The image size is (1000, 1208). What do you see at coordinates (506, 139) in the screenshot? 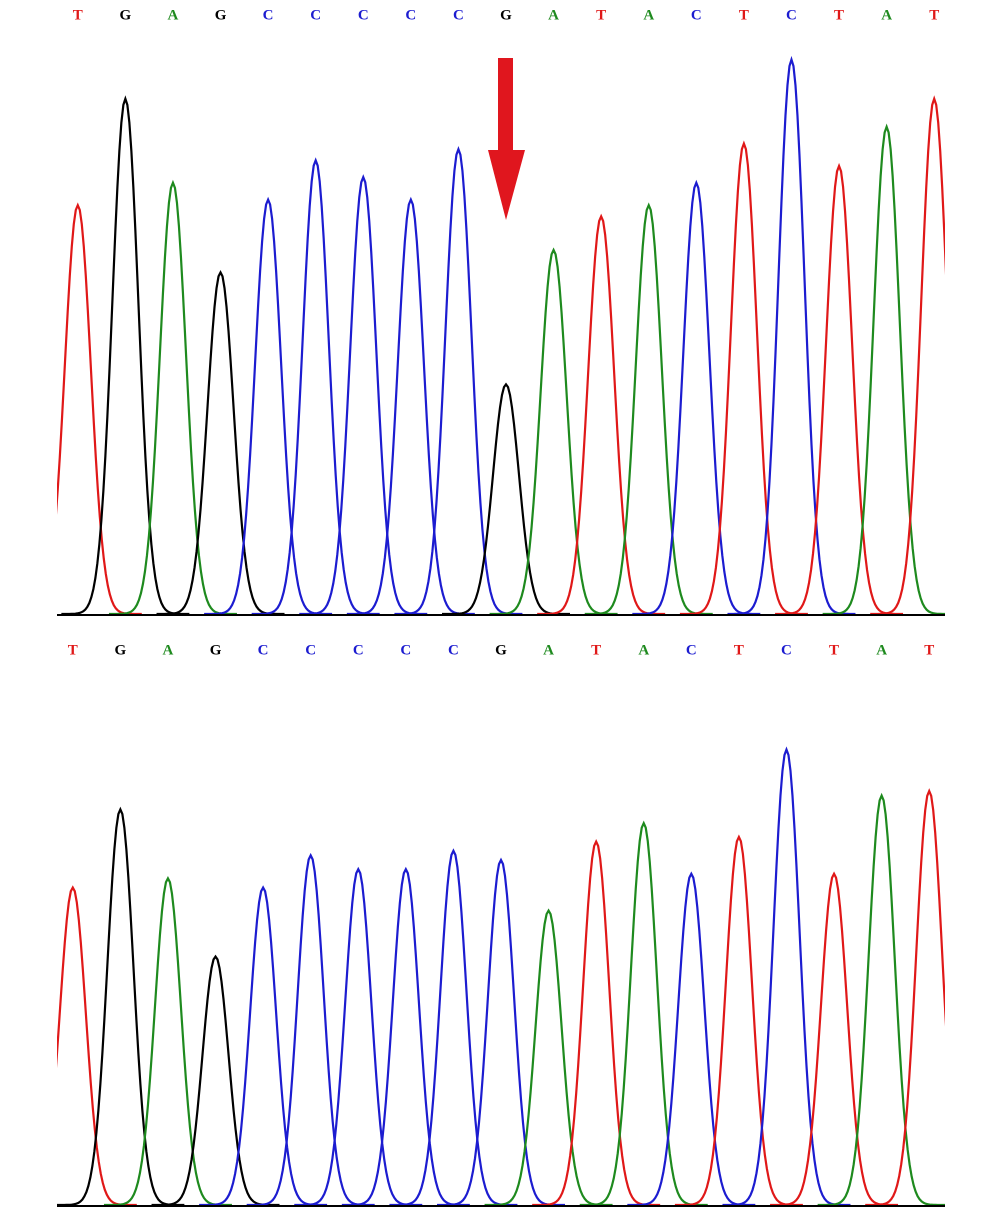
I see `mutation-arrow` at bounding box center [506, 139].